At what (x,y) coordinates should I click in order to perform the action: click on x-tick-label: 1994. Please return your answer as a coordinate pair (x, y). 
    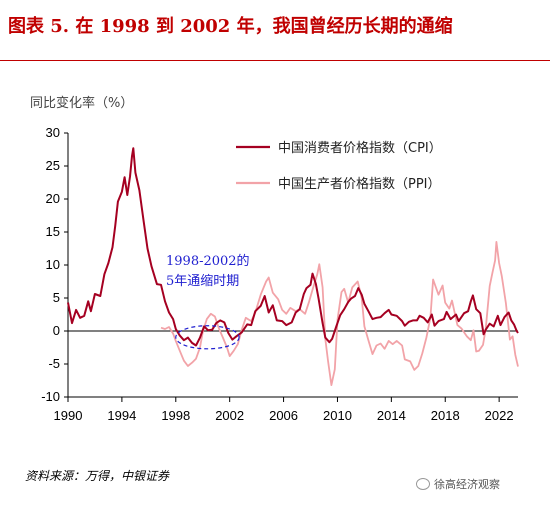
    Looking at the image, I should click on (121, 415).